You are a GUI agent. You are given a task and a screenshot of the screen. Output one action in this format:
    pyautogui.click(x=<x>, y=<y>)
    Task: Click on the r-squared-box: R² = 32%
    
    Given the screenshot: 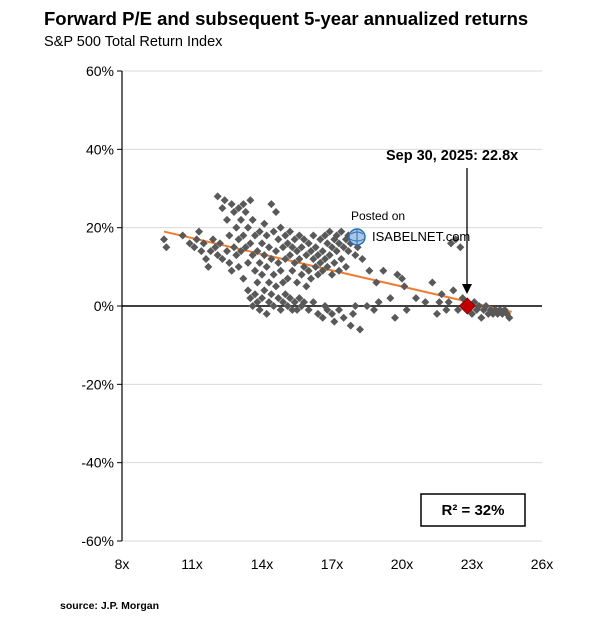 What is the action you would take?
    pyautogui.click(x=473, y=510)
    